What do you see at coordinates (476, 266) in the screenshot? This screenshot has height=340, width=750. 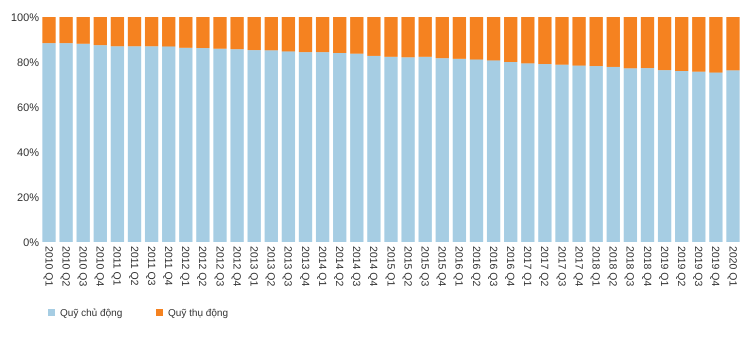 I see `x-tick-label: 2016 Q2` at bounding box center [476, 266].